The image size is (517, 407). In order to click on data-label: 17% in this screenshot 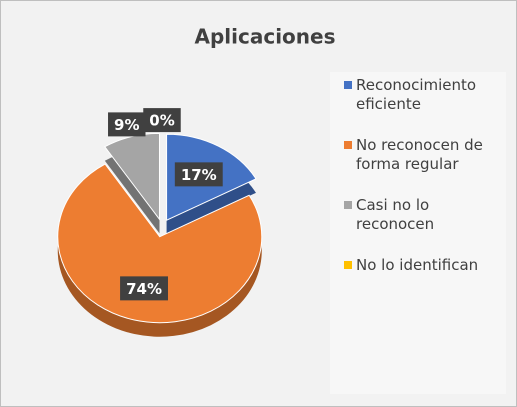, I will do `click(199, 175)`.